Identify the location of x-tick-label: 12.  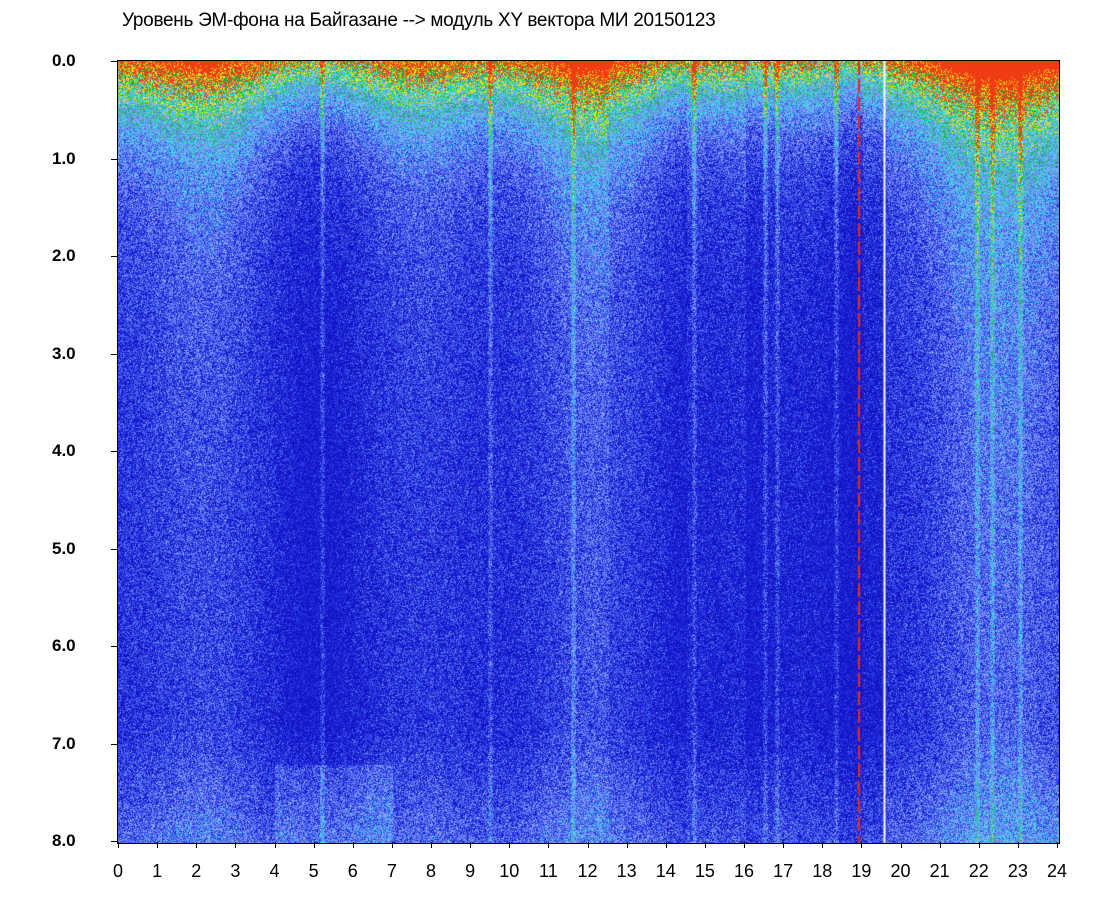
(587, 871).